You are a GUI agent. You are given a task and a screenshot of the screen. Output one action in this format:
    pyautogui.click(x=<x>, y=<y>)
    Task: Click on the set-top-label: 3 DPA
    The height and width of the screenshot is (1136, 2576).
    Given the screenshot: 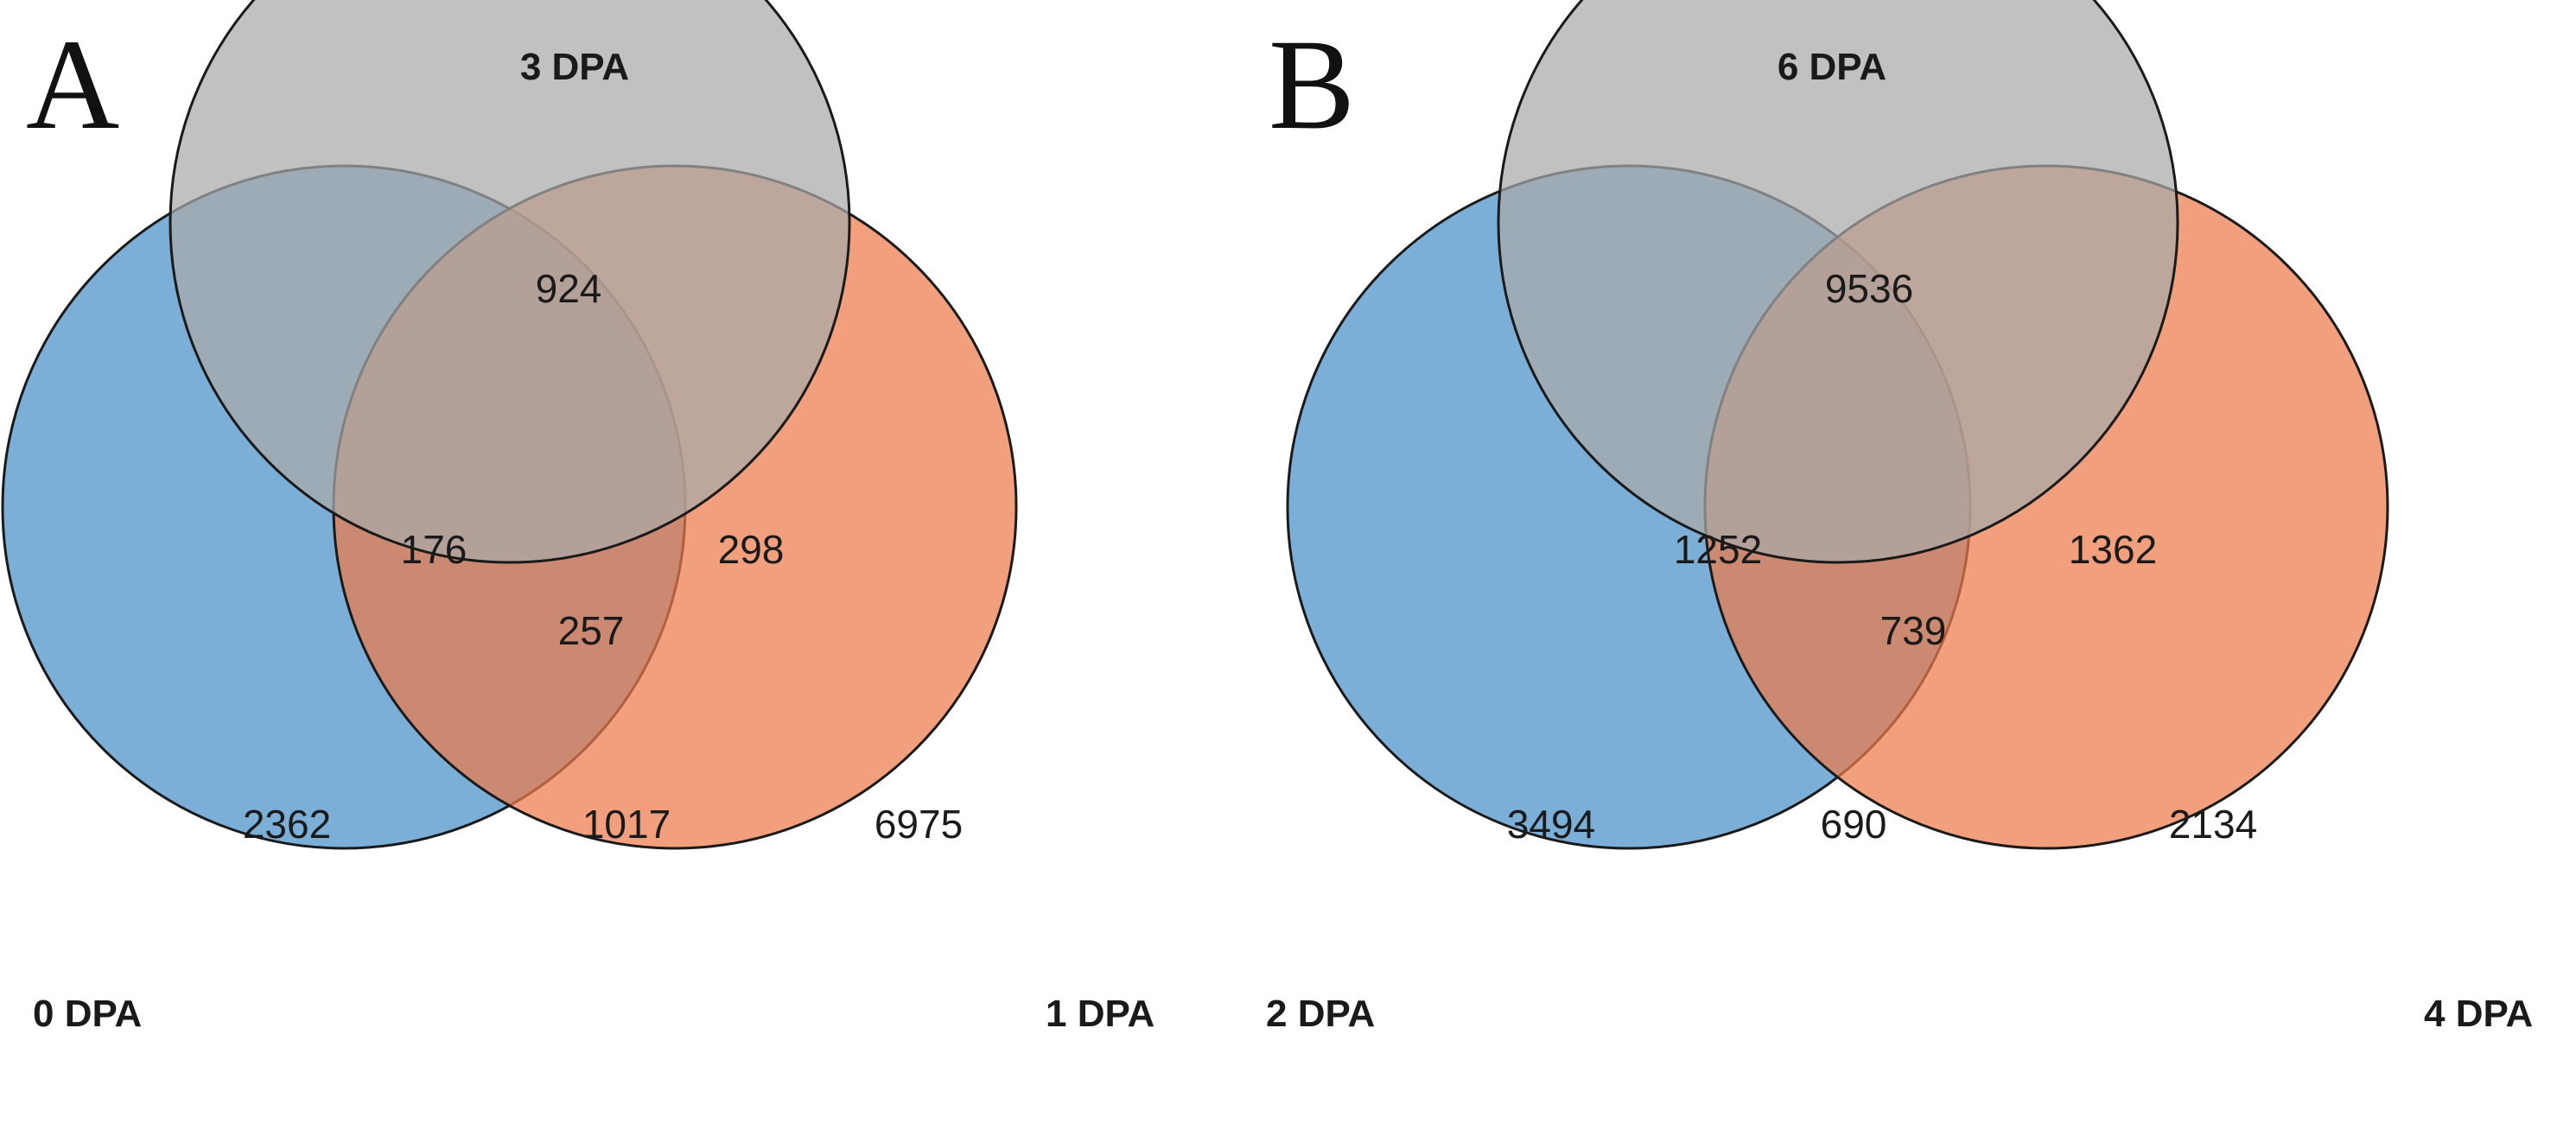 What is the action you would take?
    pyautogui.click(x=574, y=67)
    